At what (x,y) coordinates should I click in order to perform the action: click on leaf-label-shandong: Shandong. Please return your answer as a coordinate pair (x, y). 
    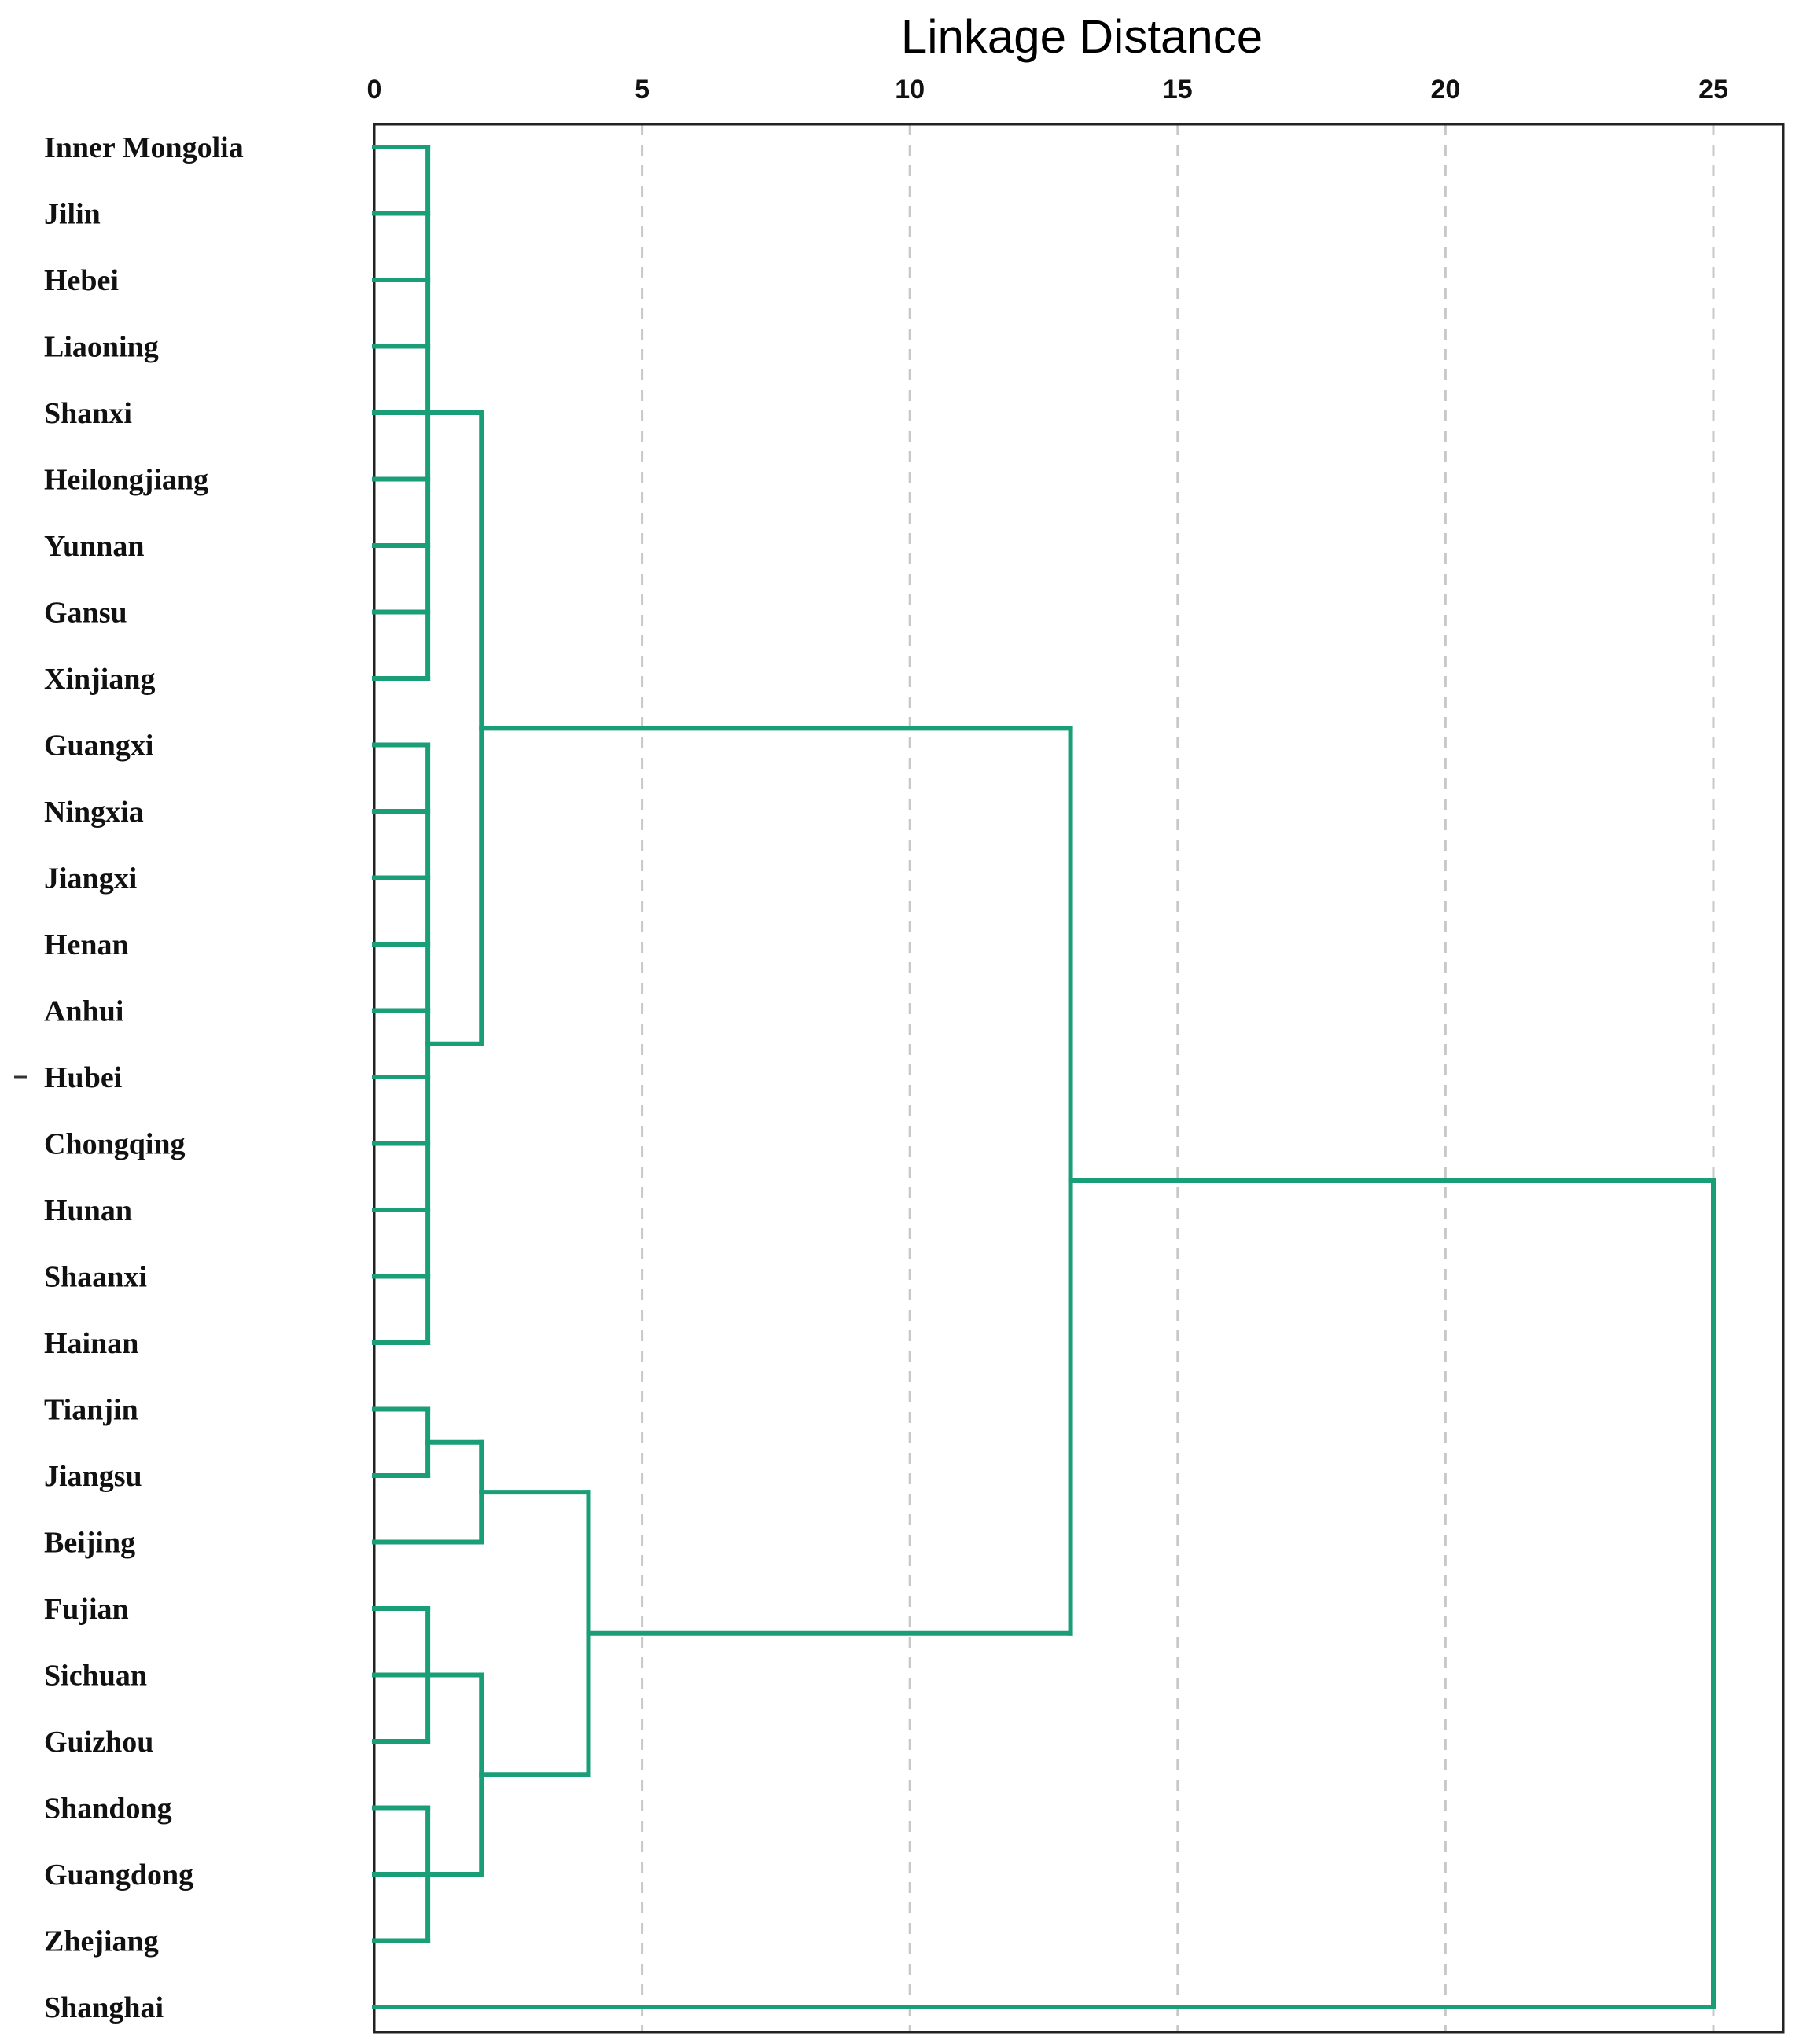
    Looking at the image, I should click on (108, 1808).